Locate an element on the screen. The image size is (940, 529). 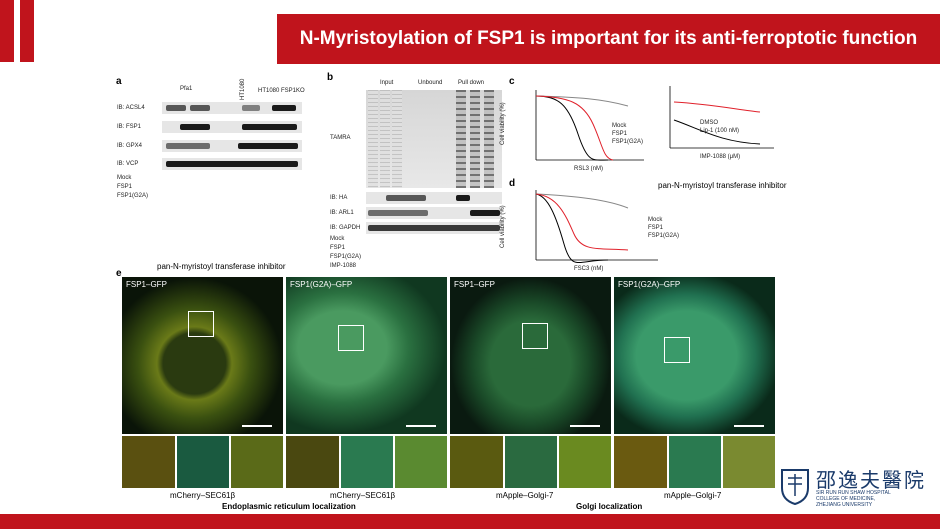
annotation-right: pan-N-myristoyl transferase inhibitor is located at coordinates (722, 185).